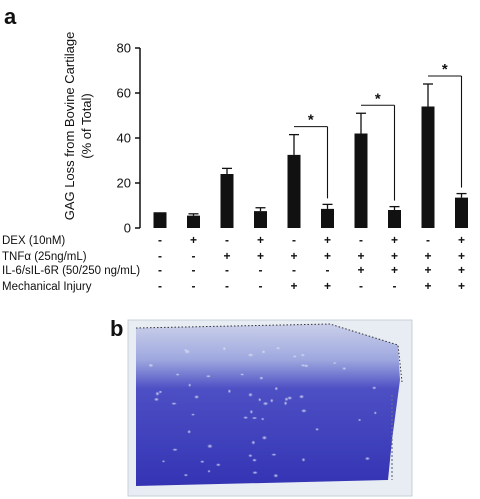 This screenshot has width=480, height=499. What do you see at coordinates (127, 228) in the screenshot?
I see `y-tick-label: 0` at bounding box center [127, 228].